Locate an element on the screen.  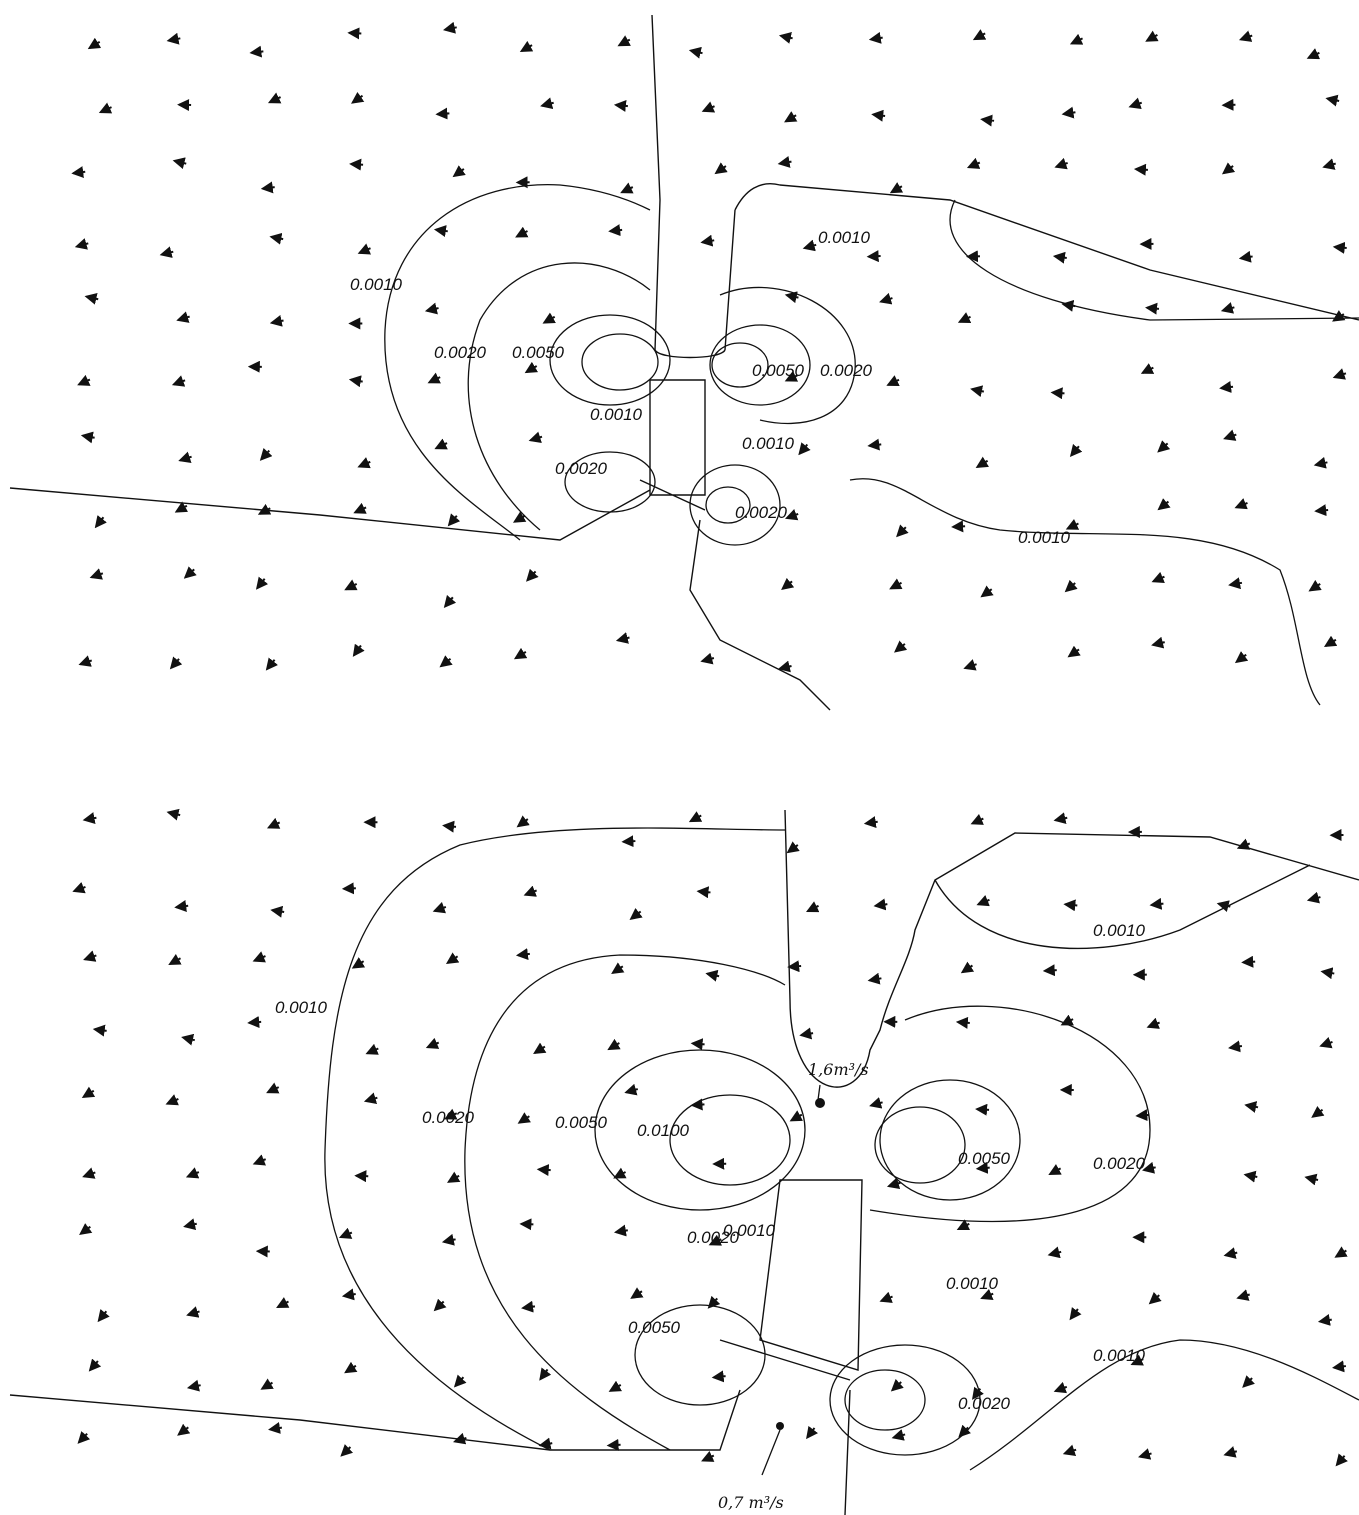
contour-label: 0.0020 is located at coordinates (846, 370).